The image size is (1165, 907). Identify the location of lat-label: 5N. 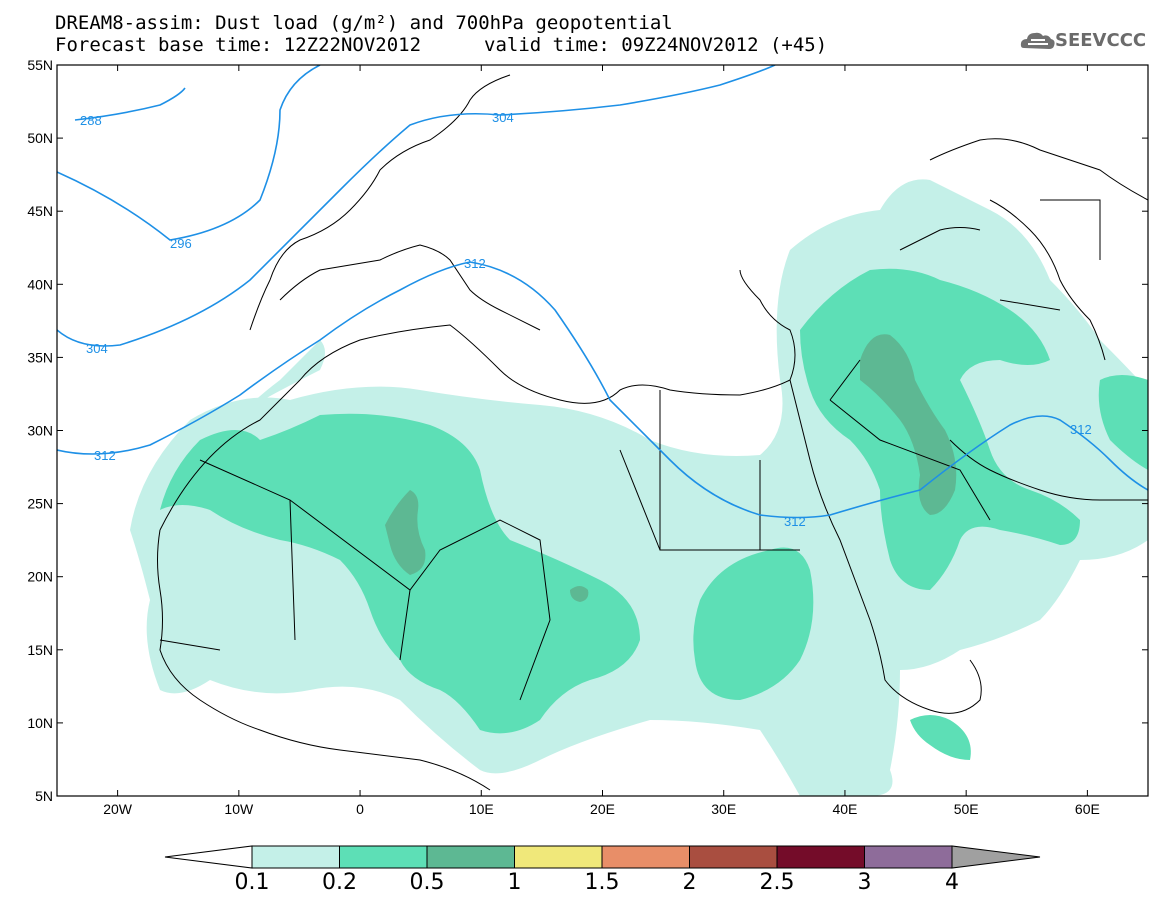
(44, 796).